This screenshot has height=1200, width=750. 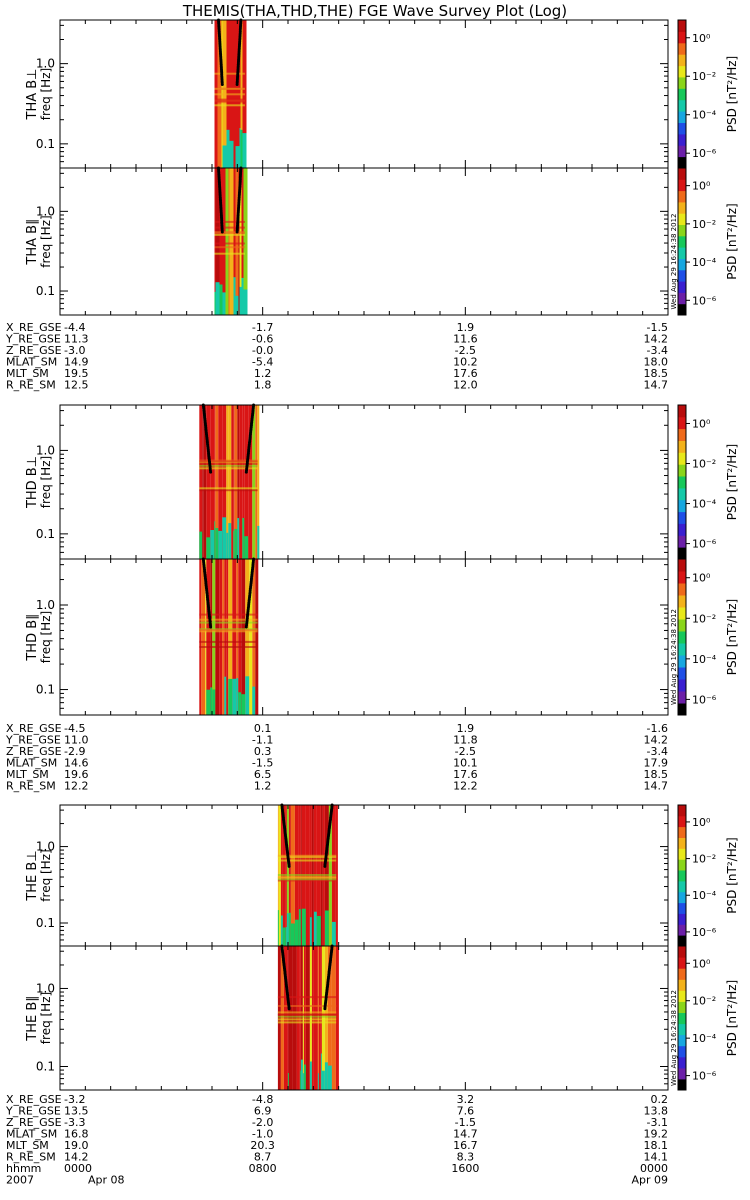 What do you see at coordinates (701, 38) in the screenshot?
I see `colorbar-tick-label: 10⁰` at bounding box center [701, 38].